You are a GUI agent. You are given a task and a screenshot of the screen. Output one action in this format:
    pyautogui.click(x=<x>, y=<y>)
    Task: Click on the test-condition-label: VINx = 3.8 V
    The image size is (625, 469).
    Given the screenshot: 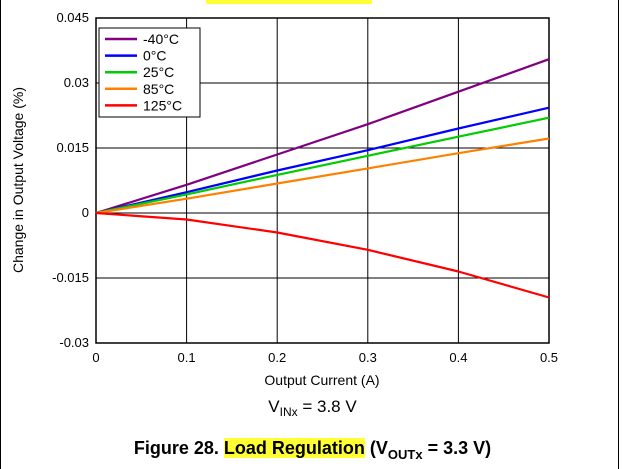 What is the action you would take?
    pyautogui.click(x=312, y=408)
    